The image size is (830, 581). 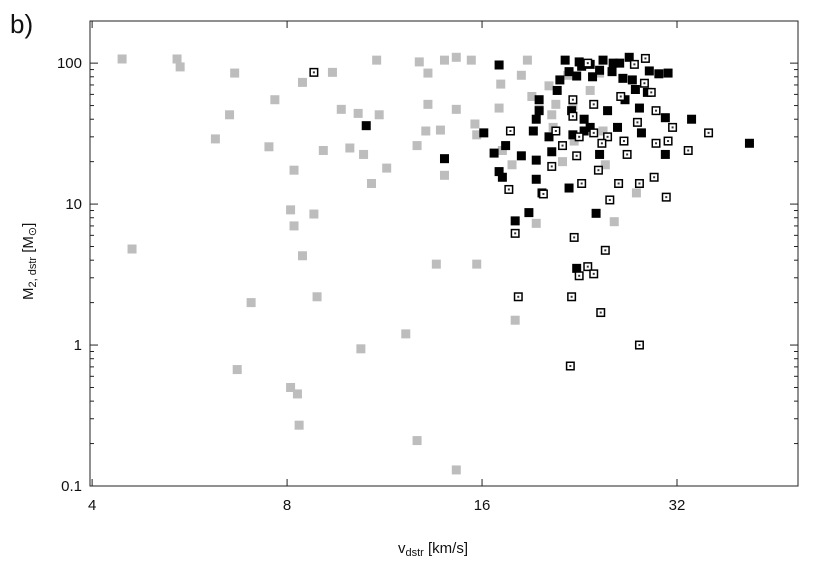 What do you see at coordinates (29, 261) in the screenshot?
I see `y-axis-label: M2, dstr [M⊙]` at bounding box center [29, 261].